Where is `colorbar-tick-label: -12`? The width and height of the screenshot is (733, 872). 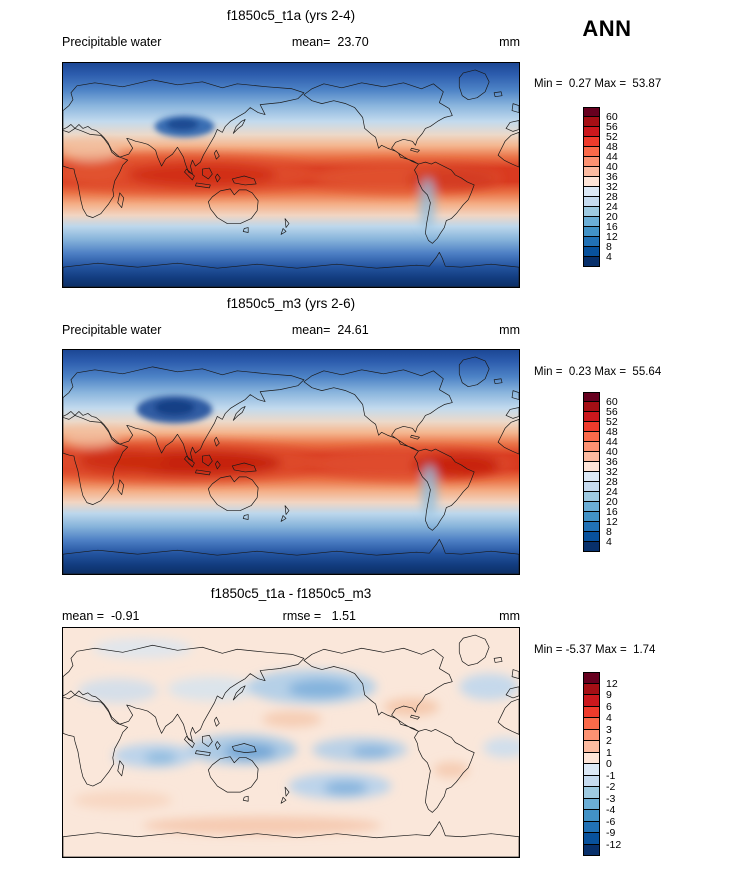 colorbar-tick-label: -12 is located at coordinates (614, 844).